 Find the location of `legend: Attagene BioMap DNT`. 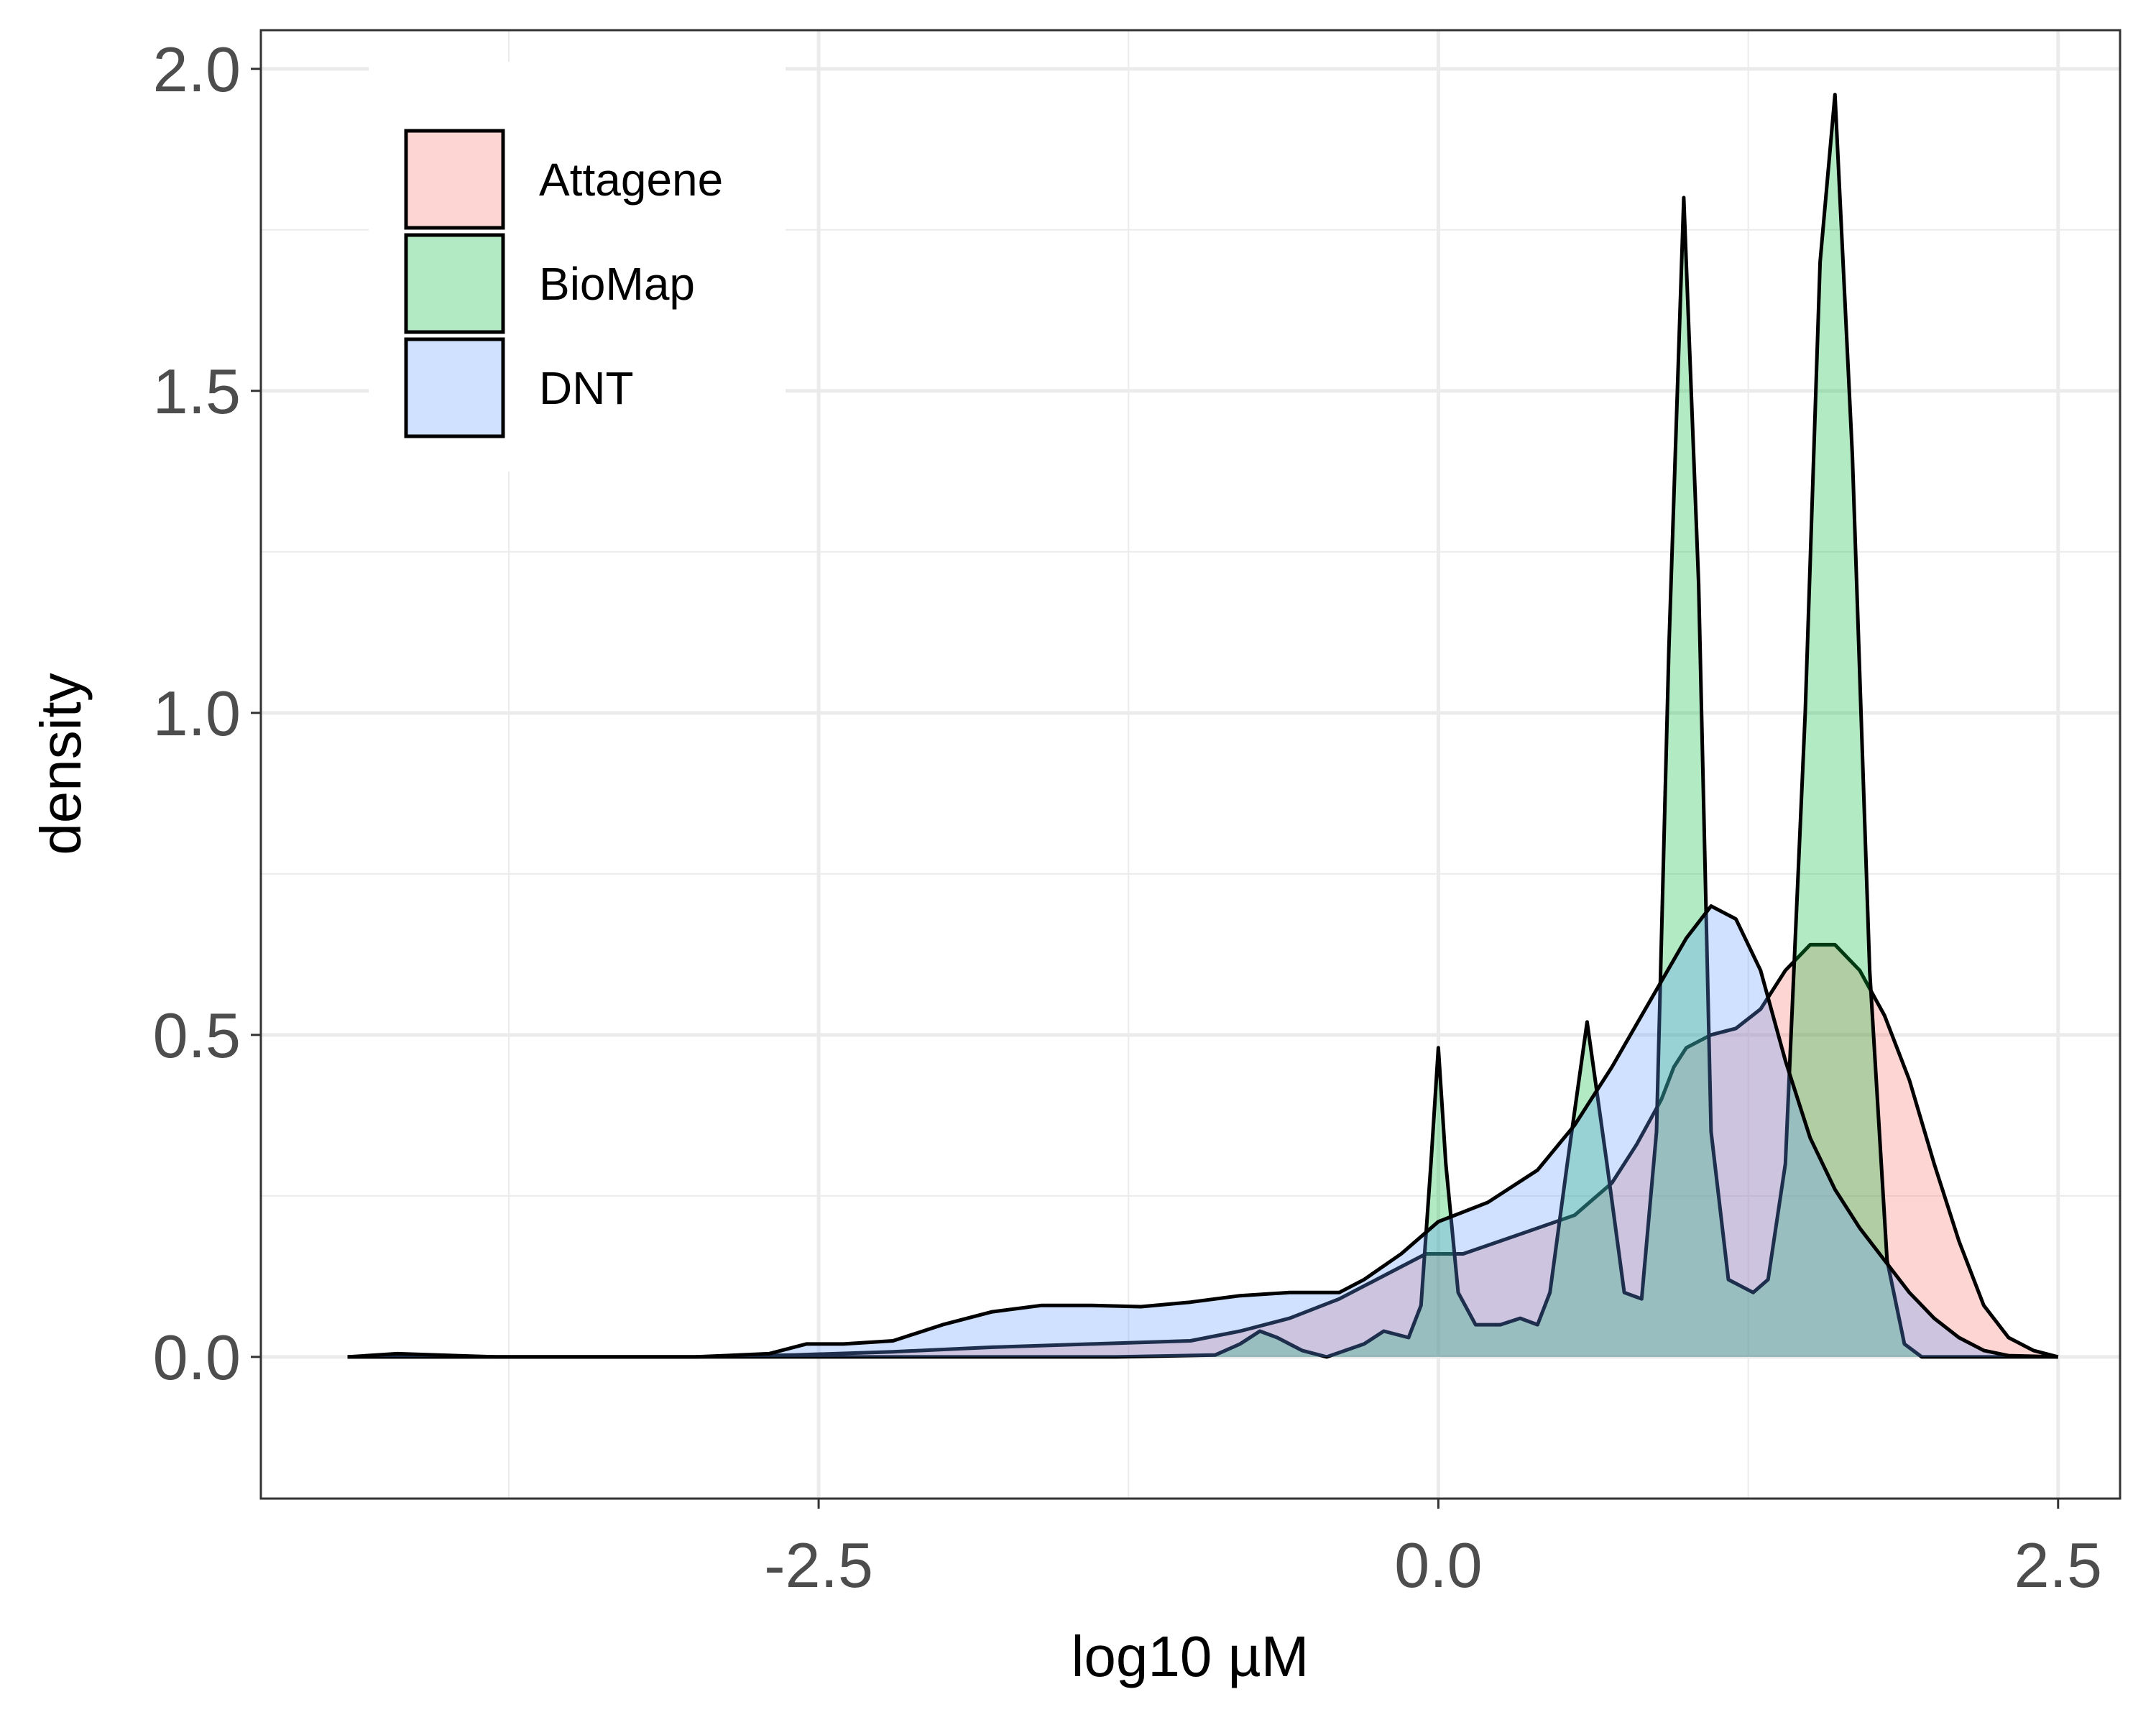

legend: Attagene BioMap DNT is located at coordinates (577, 267).